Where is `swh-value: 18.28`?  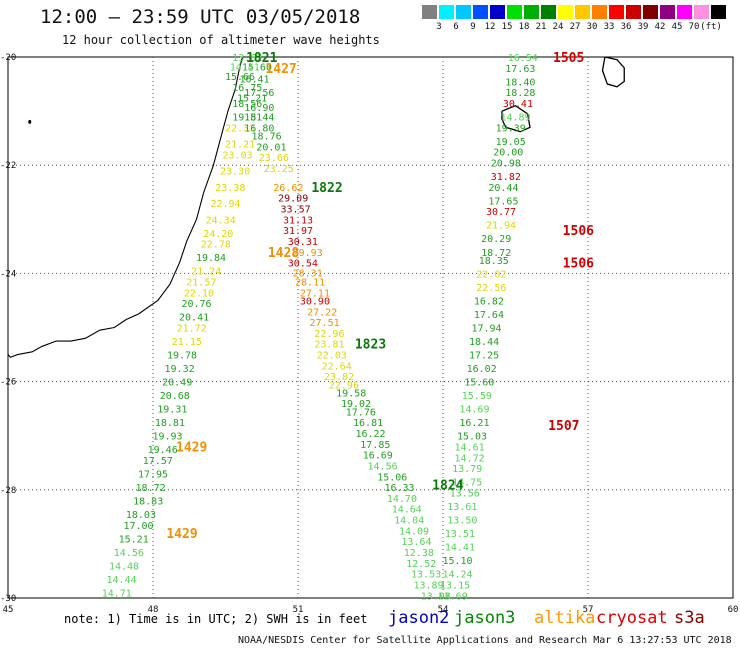
swh-value: 18.28 is located at coordinates (520, 93).